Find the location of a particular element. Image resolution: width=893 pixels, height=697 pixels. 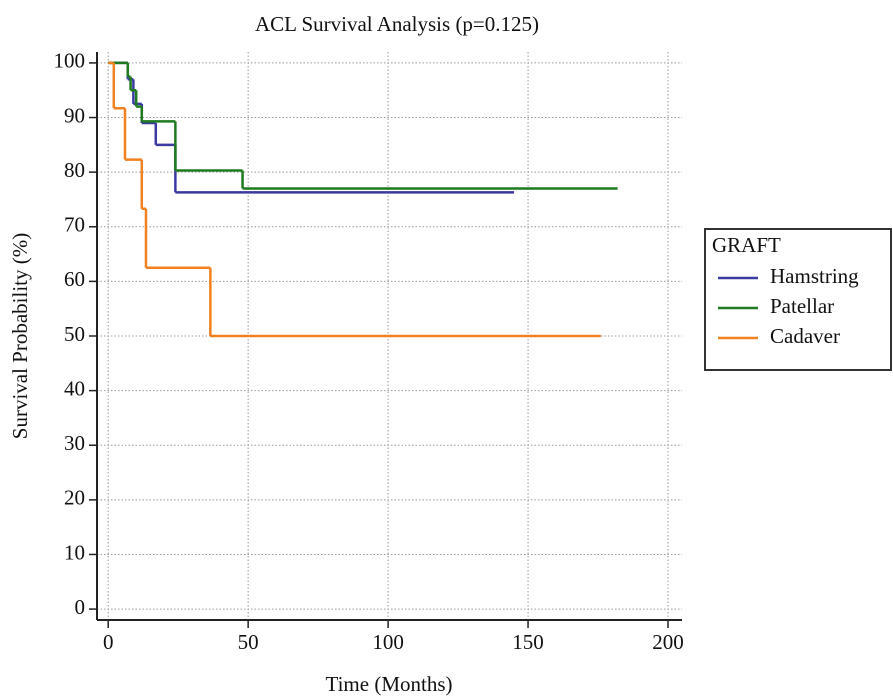

legend-label: Patellar is located at coordinates (802, 306).